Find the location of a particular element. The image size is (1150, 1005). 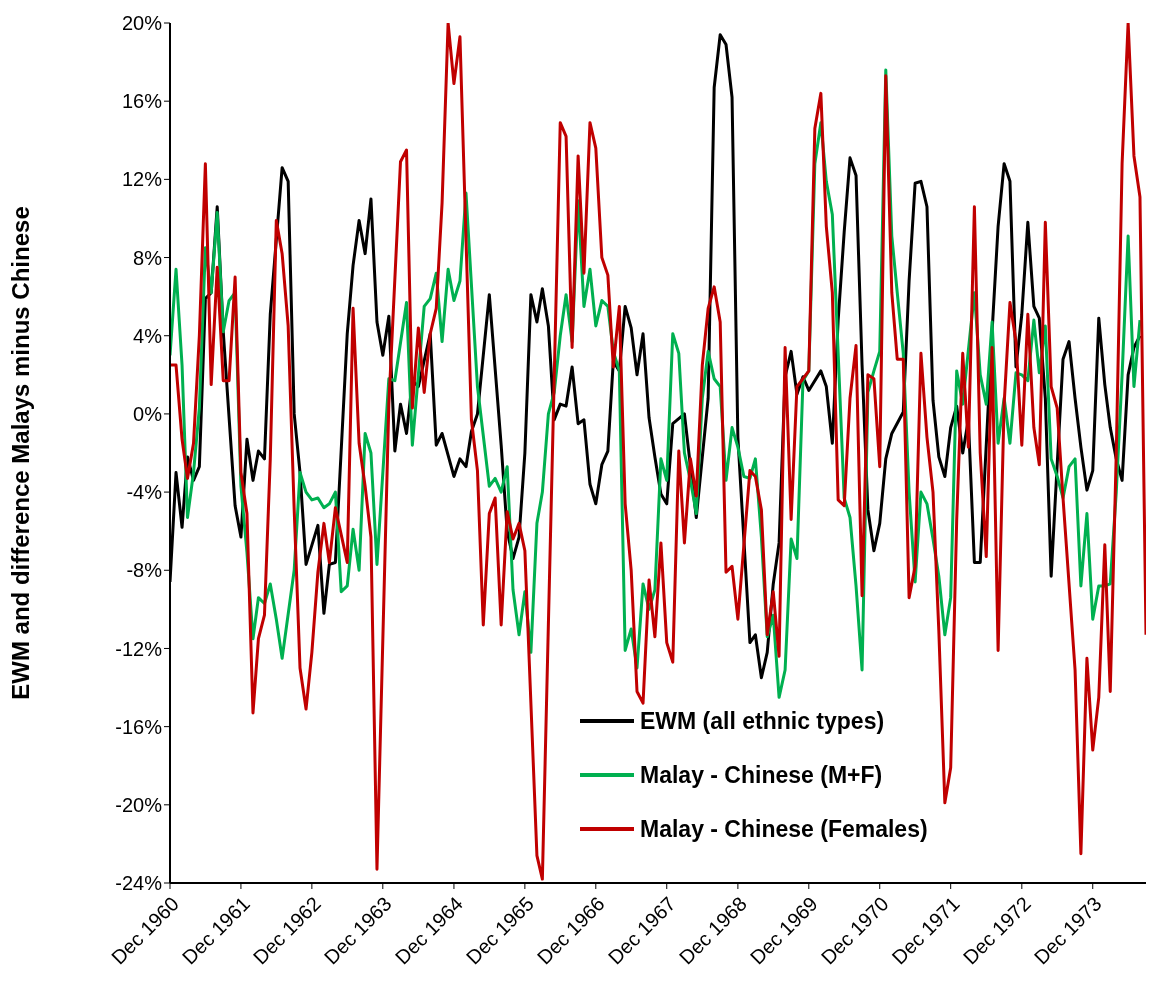

y-tick-label: 16% is located at coordinates (142, 101).